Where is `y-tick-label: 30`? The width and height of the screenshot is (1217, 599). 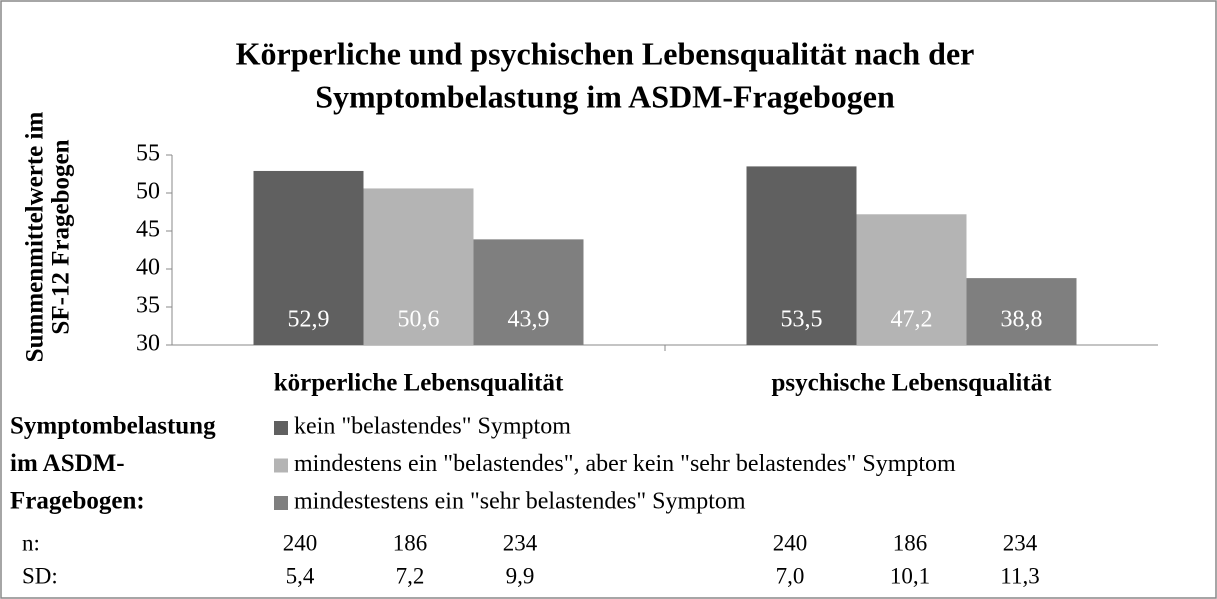 y-tick-label: 30 is located at coordinates (148, 344).